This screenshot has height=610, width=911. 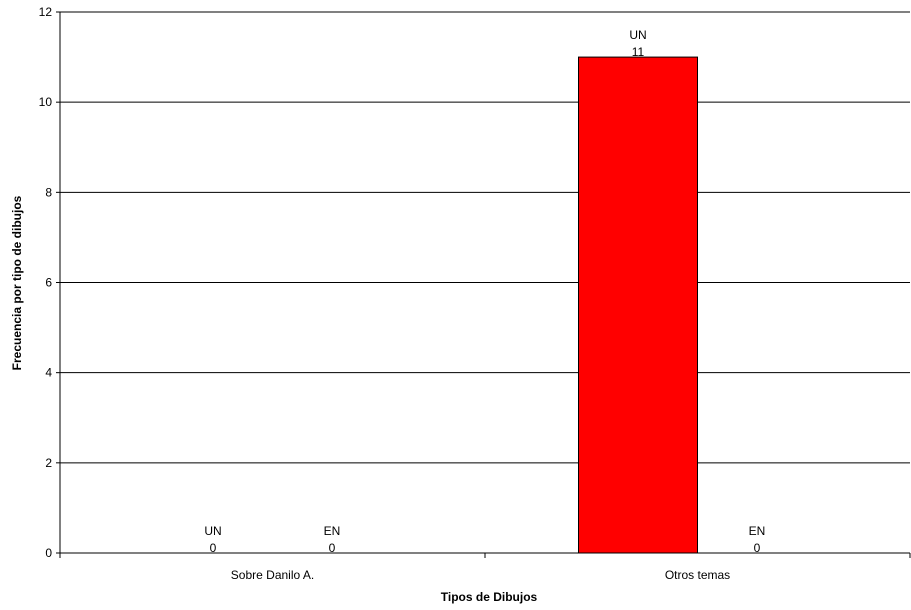 I want to click on x-tick-label: Sobre Danilo A., so click(x=272, y=575).